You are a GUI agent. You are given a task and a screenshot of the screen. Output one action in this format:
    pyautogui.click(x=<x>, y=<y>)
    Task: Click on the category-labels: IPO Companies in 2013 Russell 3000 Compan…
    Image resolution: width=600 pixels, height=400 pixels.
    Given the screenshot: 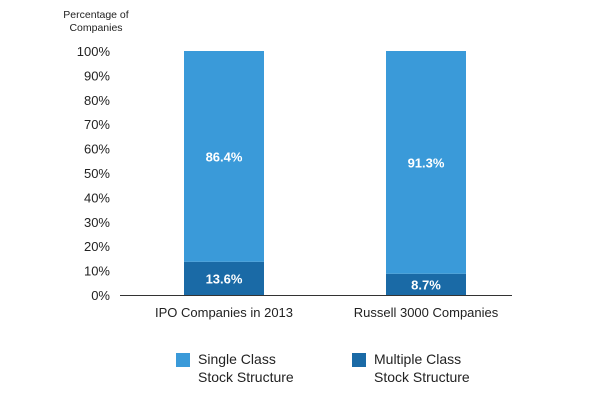 What is the action you would take?
    pyautogui.click(x=327, y=312)
    